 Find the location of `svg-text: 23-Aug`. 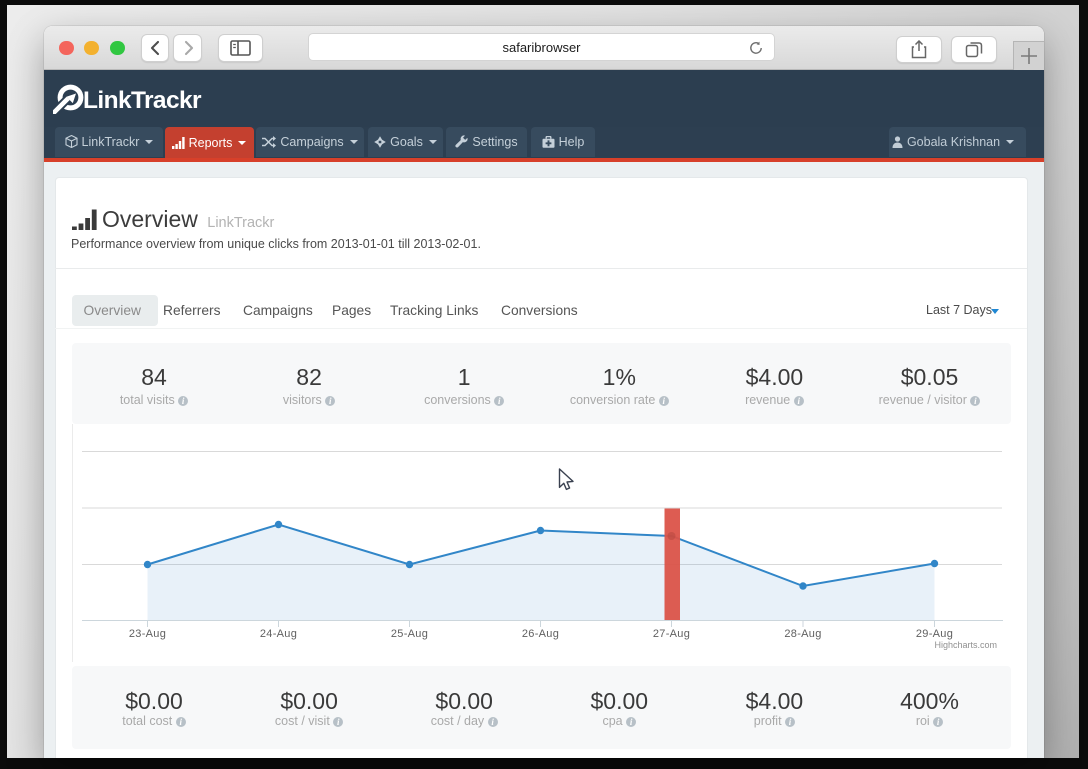

svg-text: 23-Aug is located at coordinates (147, 634).